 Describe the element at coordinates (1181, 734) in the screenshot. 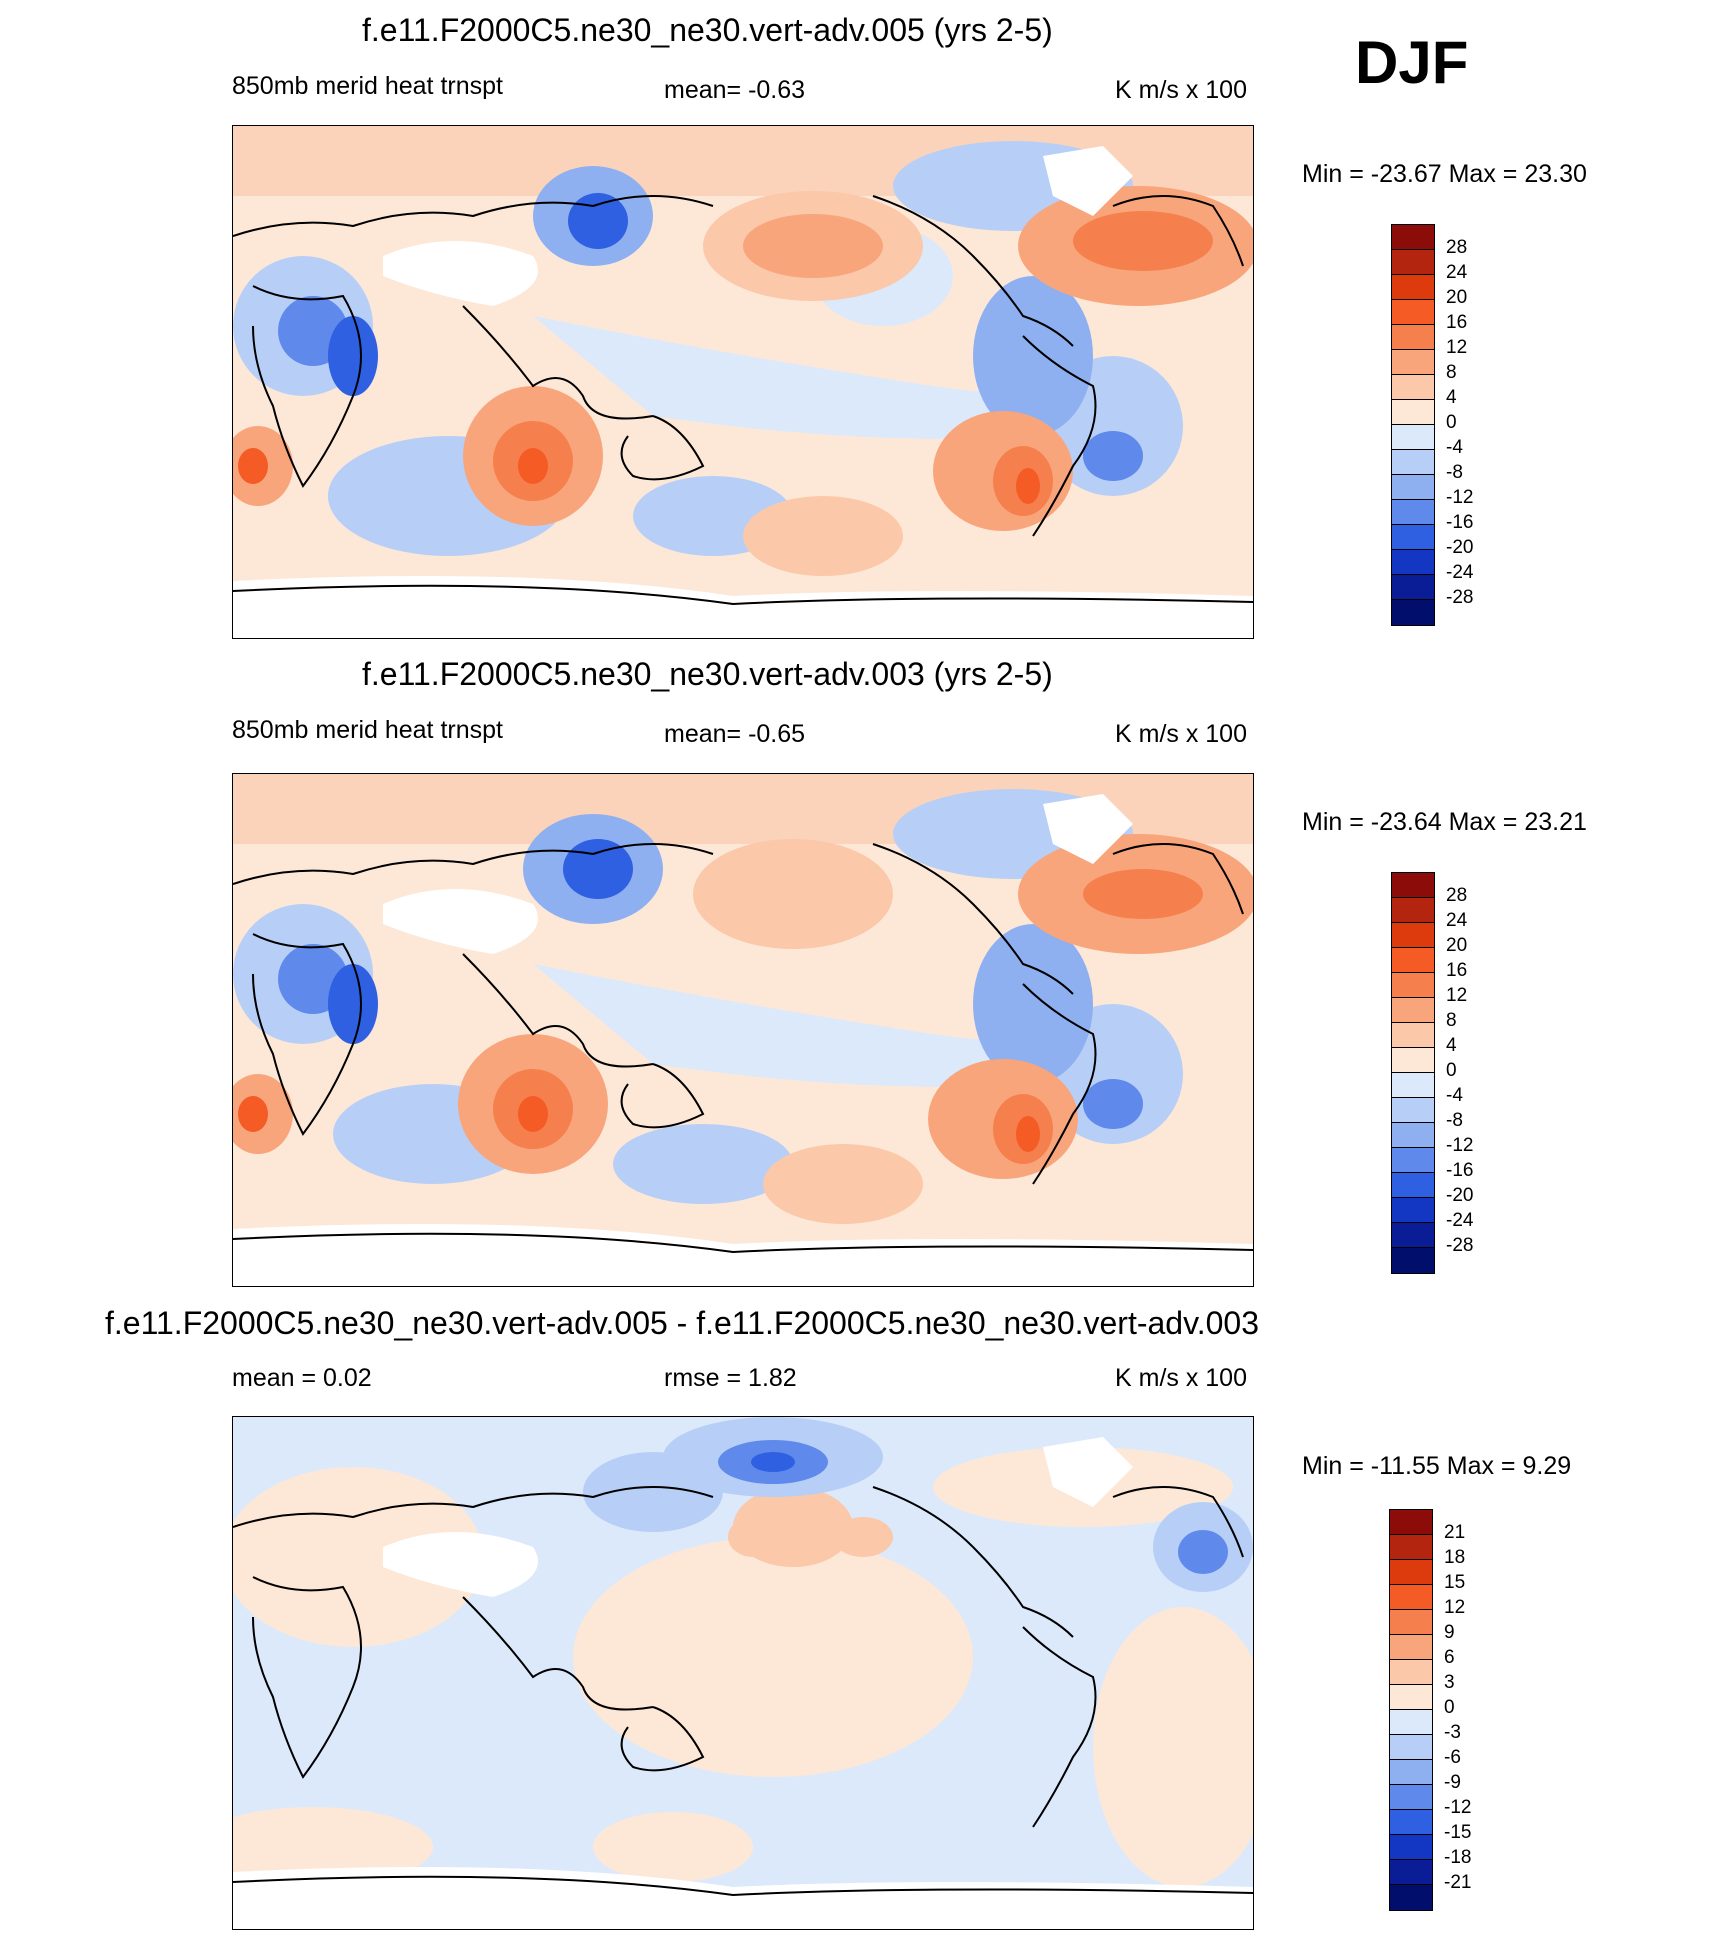

I see `panel-2-units-label: K m/s x 100` at that location.